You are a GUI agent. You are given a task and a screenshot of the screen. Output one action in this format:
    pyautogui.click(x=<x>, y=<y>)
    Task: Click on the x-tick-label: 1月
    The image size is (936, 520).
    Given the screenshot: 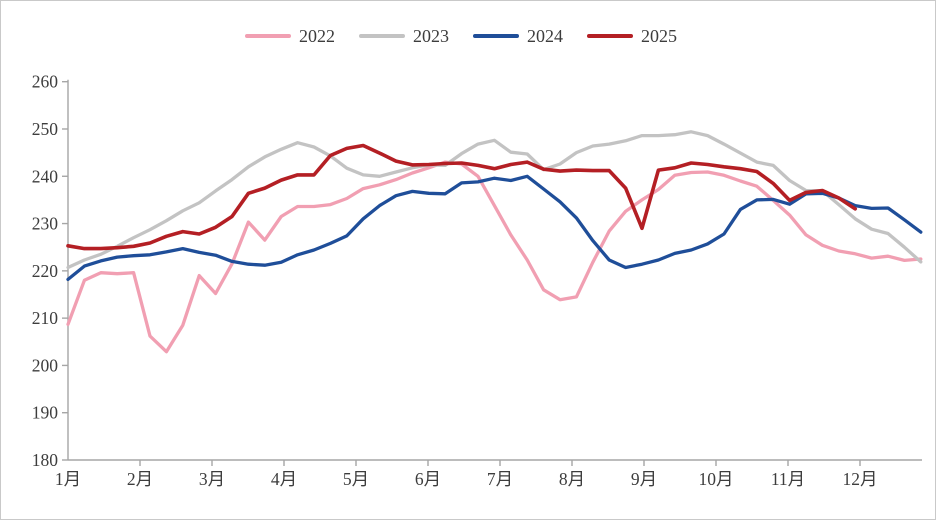 What is the action you would take?
    pyautogui.click(x=68, y=479)
    